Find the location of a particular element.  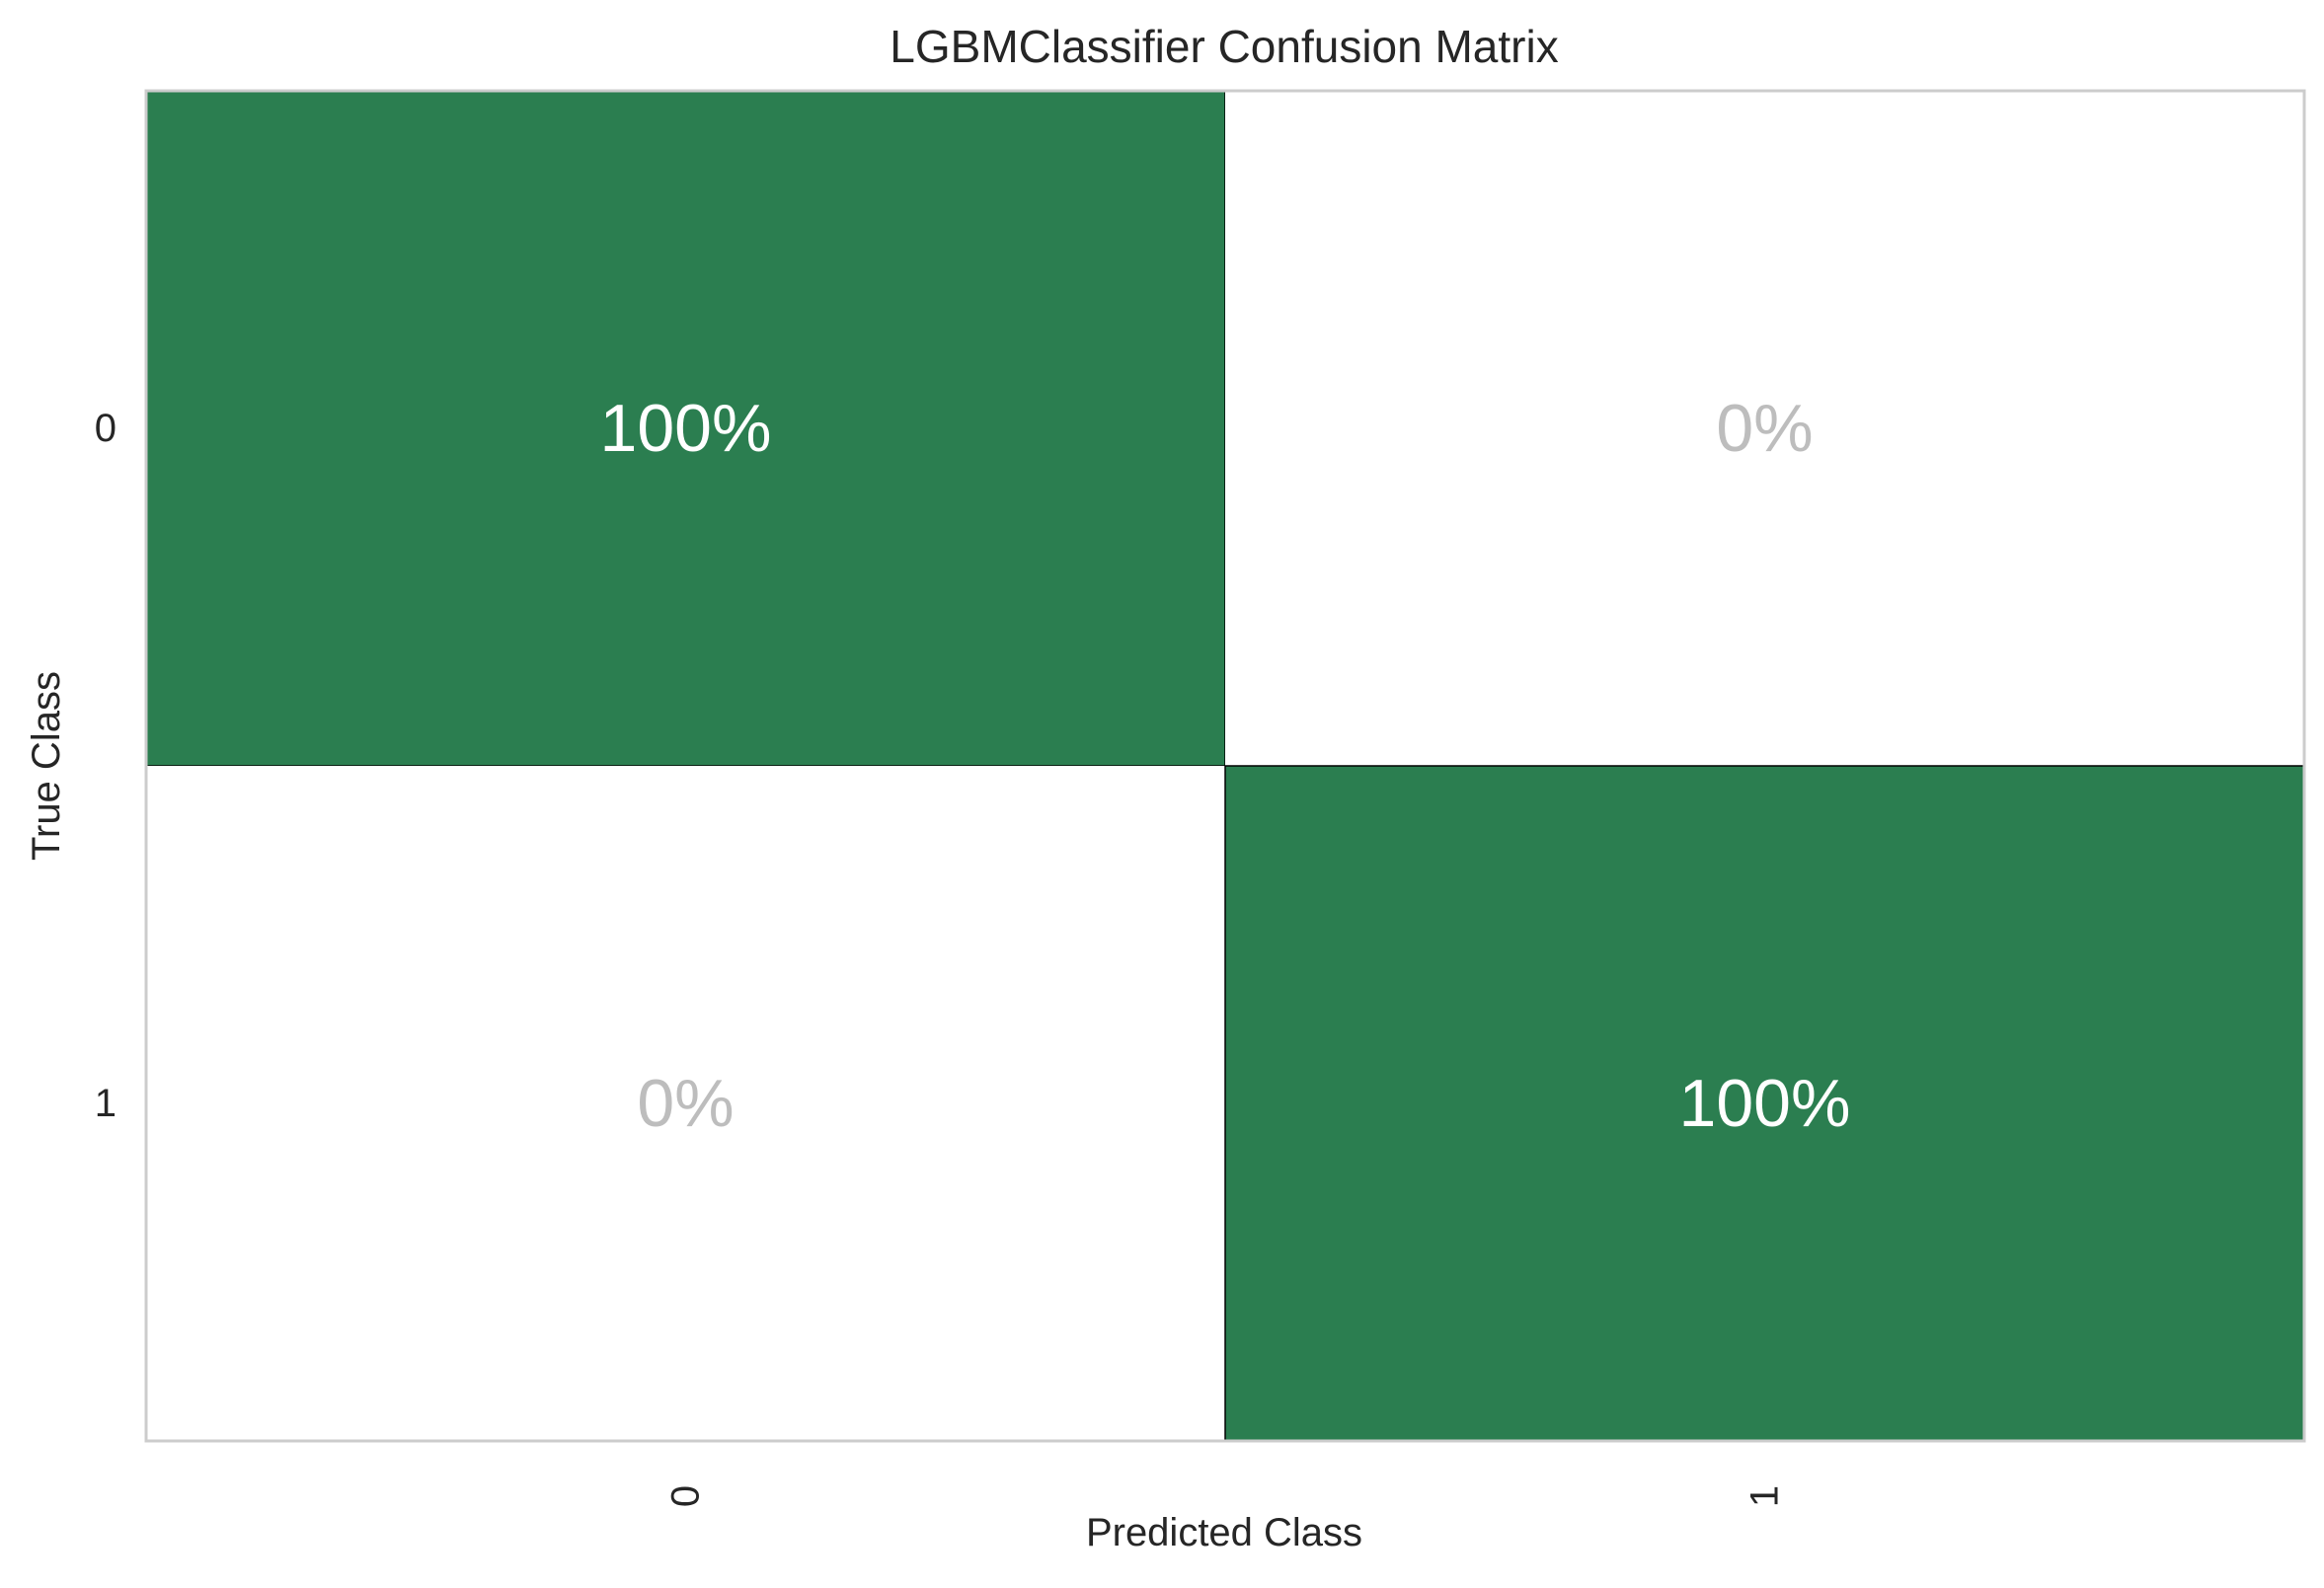

y-tick-label-0: 0 is located at coordinates (105, 428).